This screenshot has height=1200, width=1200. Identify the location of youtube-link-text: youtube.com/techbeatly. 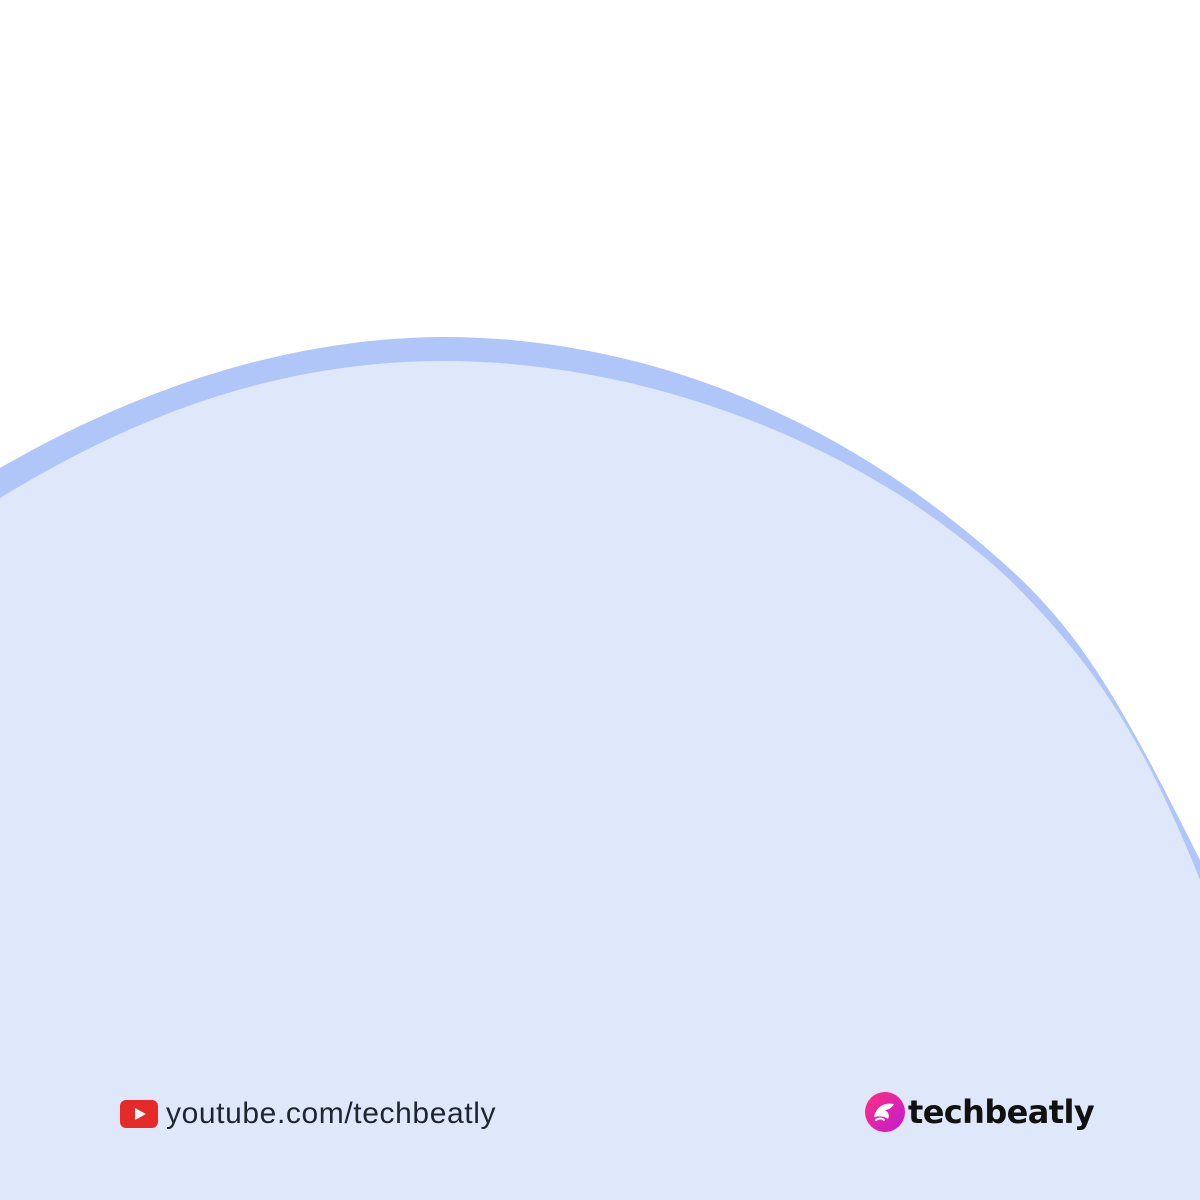
(331, 1113).